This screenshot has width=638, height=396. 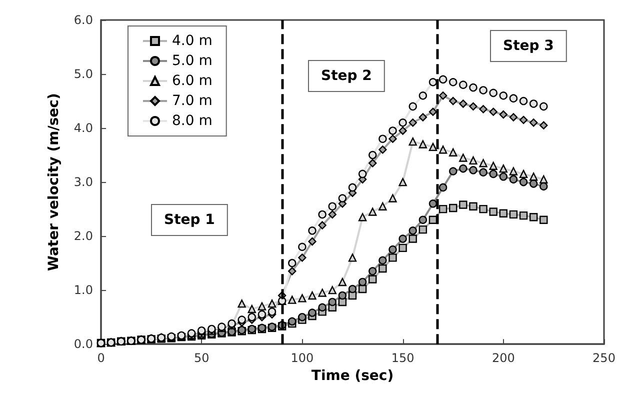 I want to click on y-tick-label: 1.0, so click(x=83, y=290).